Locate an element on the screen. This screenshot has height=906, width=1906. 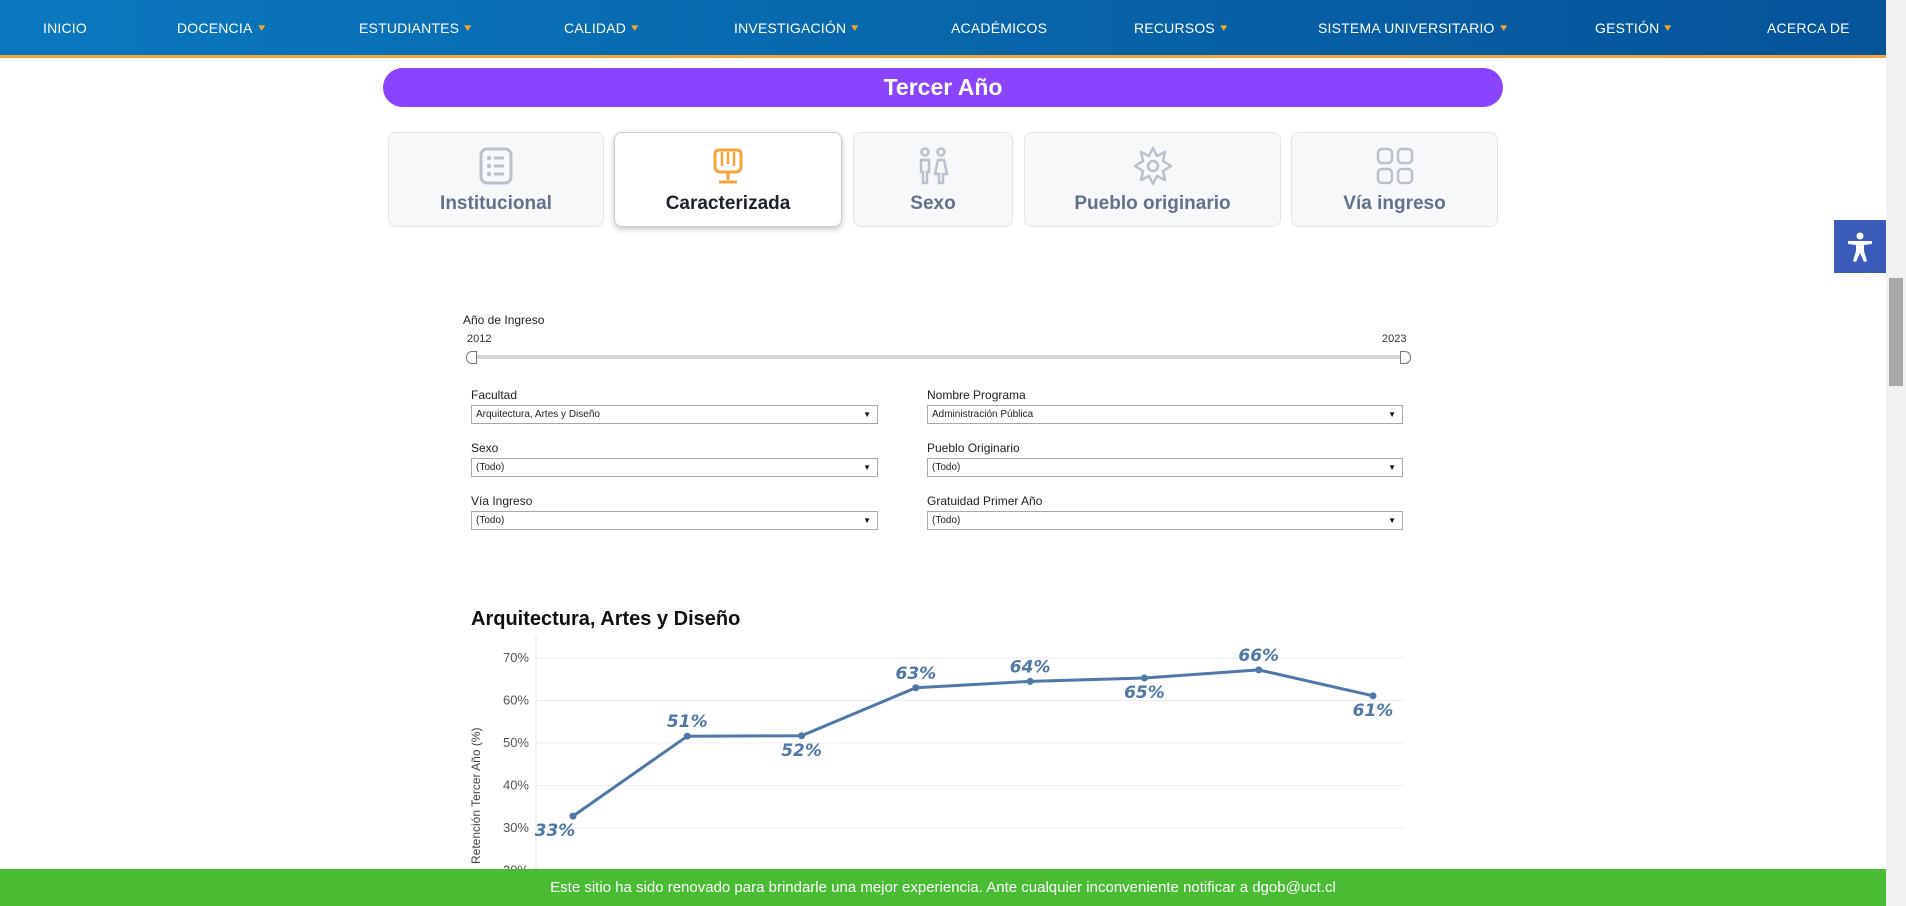
sexo-select: (Todo) ▼ is located at coordinates (674, 467).